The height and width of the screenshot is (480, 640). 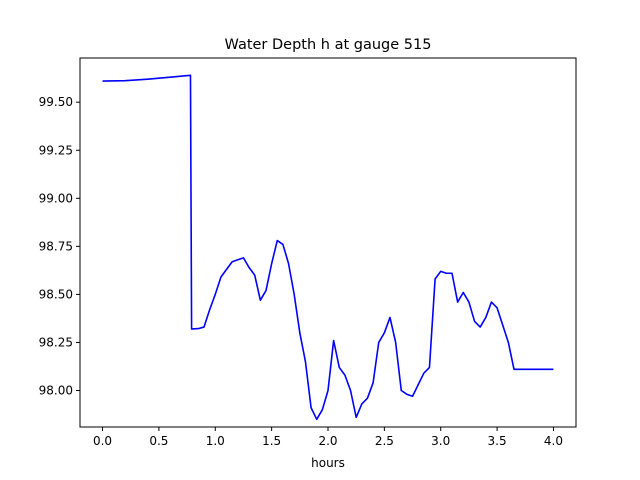 What do you see at coordinates (56, 342) in the screenshot?
I see `y-tick-label: 98.25` at bounding box center [56, 342].